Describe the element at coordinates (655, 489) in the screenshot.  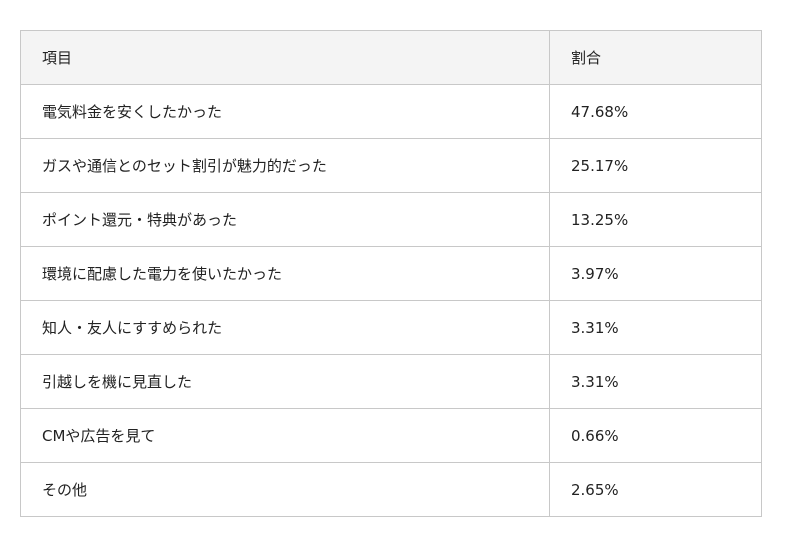
I see `ratio-cell: 2.65%` at that location.